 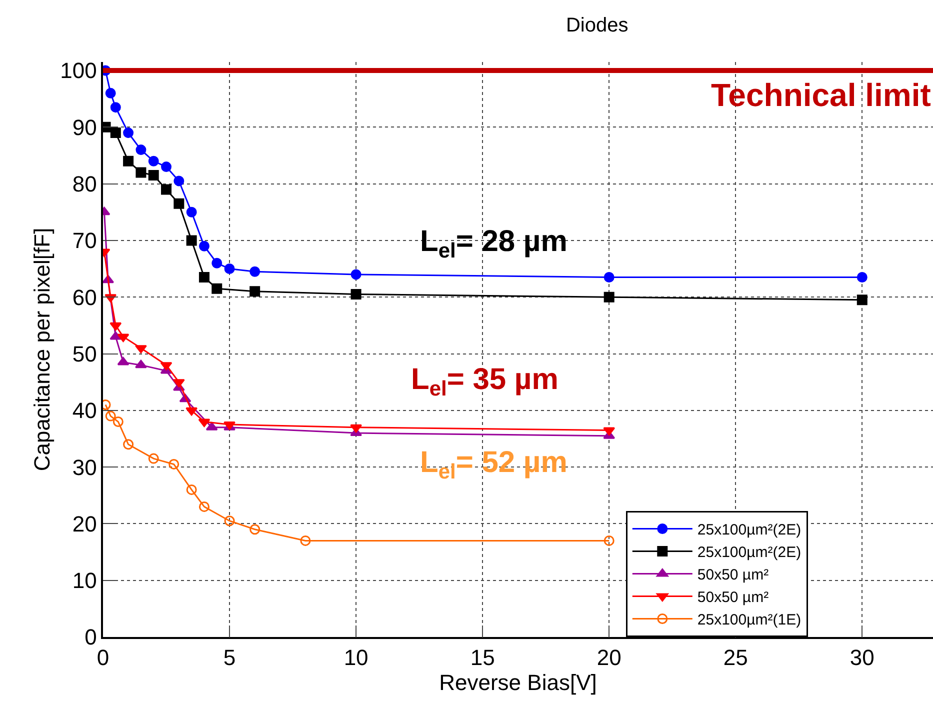 What do you see at coordinates (84, 184) in the screenshot?
I see `y-tick-label: 80` at bounding box center [84, 184].